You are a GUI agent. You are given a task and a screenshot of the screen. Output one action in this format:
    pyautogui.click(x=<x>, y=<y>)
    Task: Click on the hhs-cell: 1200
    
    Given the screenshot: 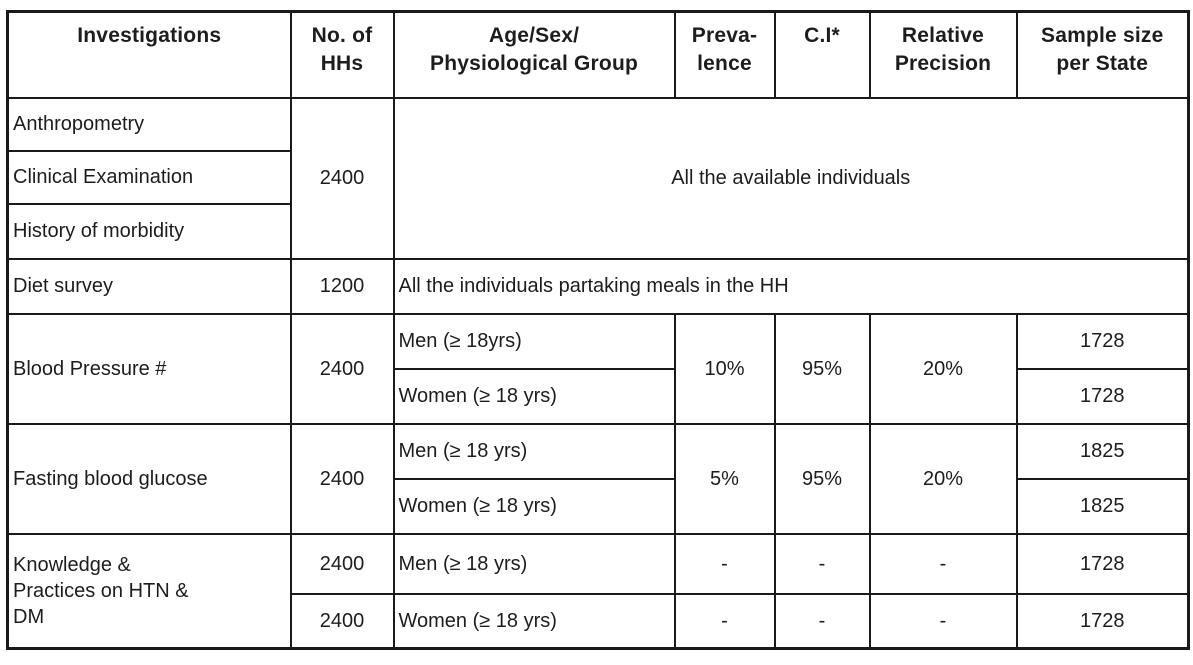 What is the action you would take?
    pyautogui.click(x=342, y=286)
    